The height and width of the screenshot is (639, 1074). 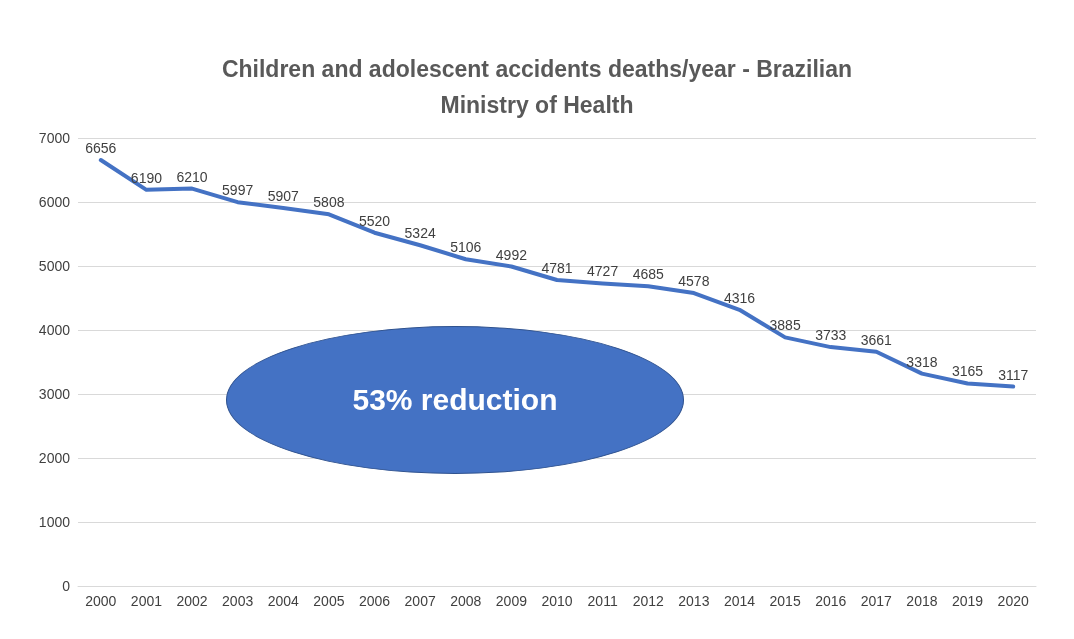 What do you see at coordinates (54, 266) in the screenshot?
I see `y-tick-label: 5000` at bounding box center [54, 266].